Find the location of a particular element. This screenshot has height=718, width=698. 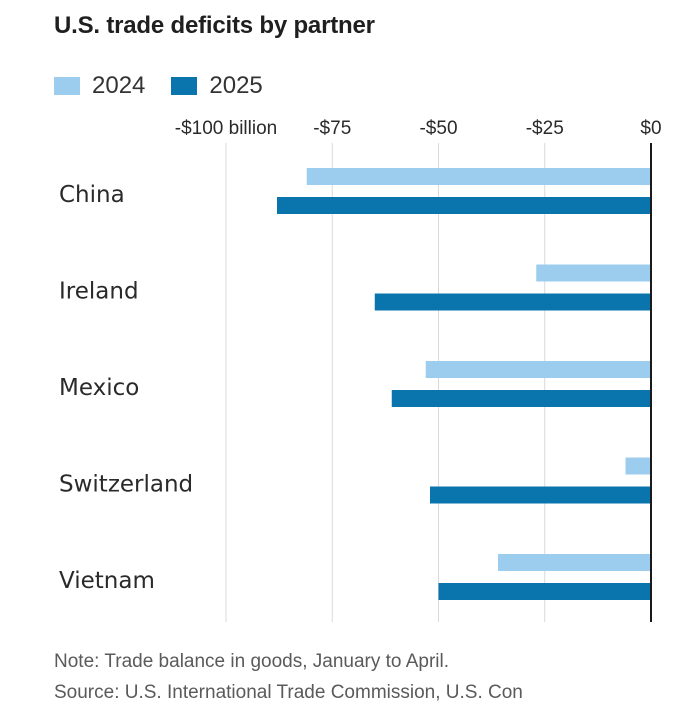

legend-swatch-2025 is located at coordinates (184, 86).